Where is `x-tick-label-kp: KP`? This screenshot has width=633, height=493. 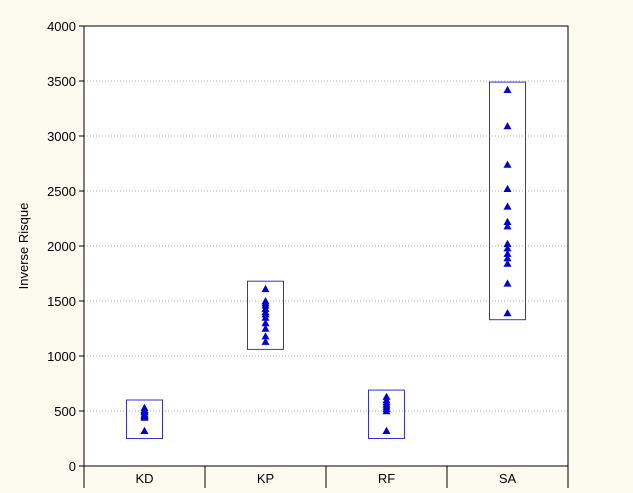 x-tick-label-kp: KP is located at coordinates (265, 478).